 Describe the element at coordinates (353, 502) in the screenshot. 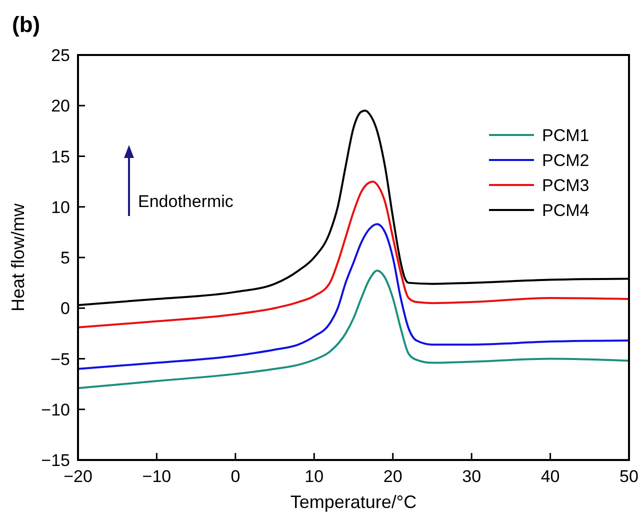

I see `x-axis-title: Temperature/°C` at that location.